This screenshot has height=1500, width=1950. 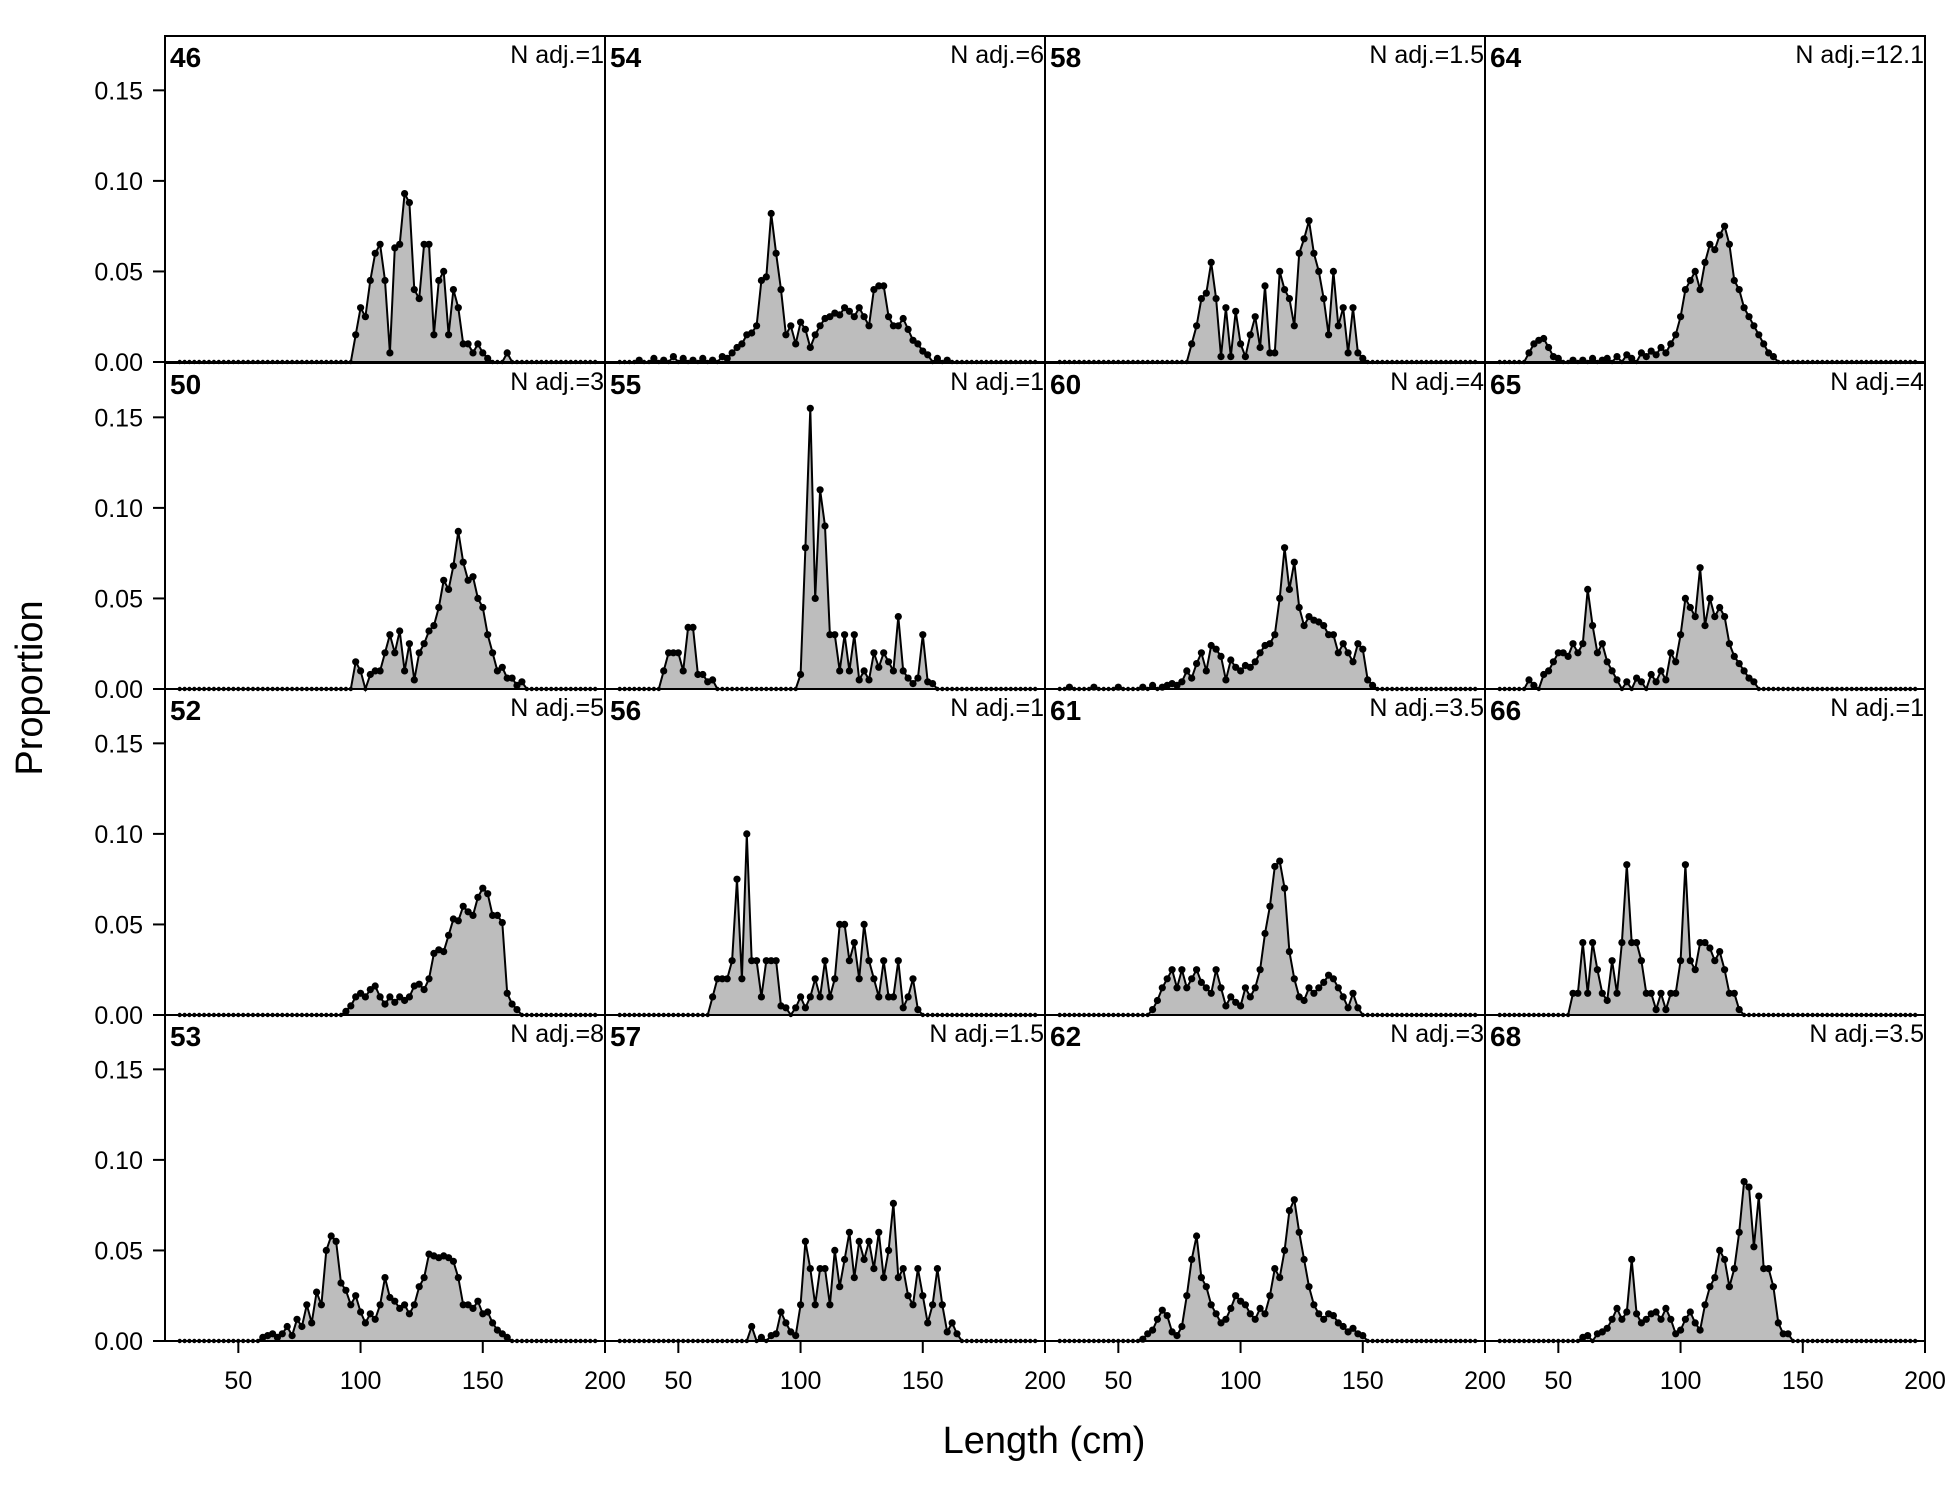 I want to click on x-tick-label: 150, so click(x=1803, y=1381).